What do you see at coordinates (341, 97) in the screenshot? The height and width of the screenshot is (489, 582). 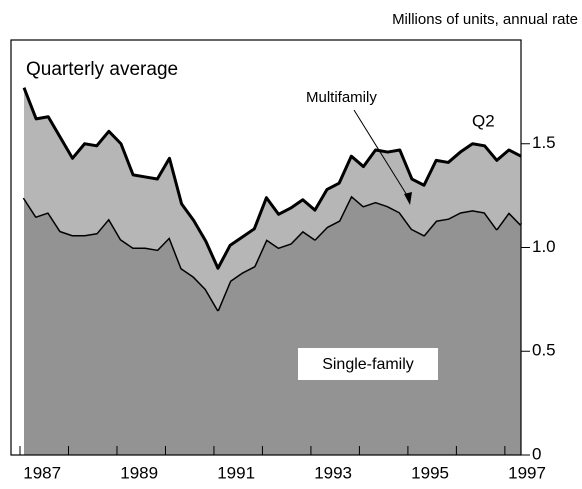 I see `annotation: Multifamily` at bounding box center [341, 97].